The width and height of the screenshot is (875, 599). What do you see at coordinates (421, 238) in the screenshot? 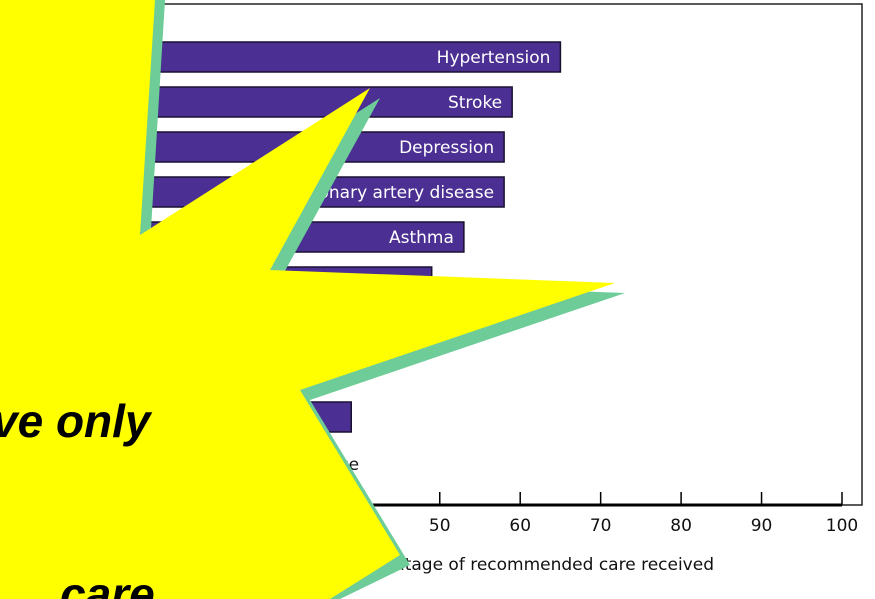
I see `bar-label: Asthma` at bounding box center [421, 238].